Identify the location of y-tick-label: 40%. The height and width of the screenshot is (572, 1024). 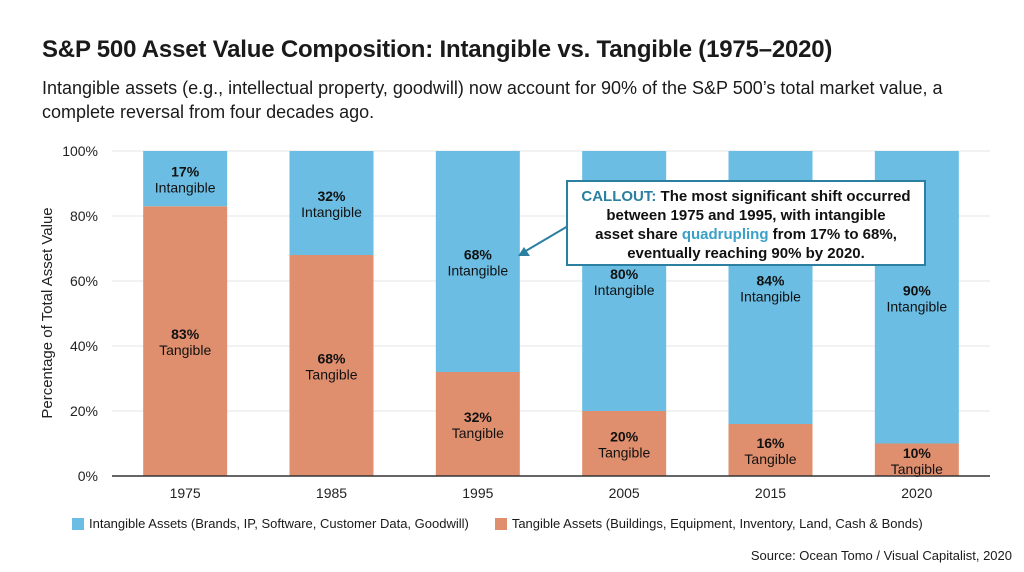
(84, 346).